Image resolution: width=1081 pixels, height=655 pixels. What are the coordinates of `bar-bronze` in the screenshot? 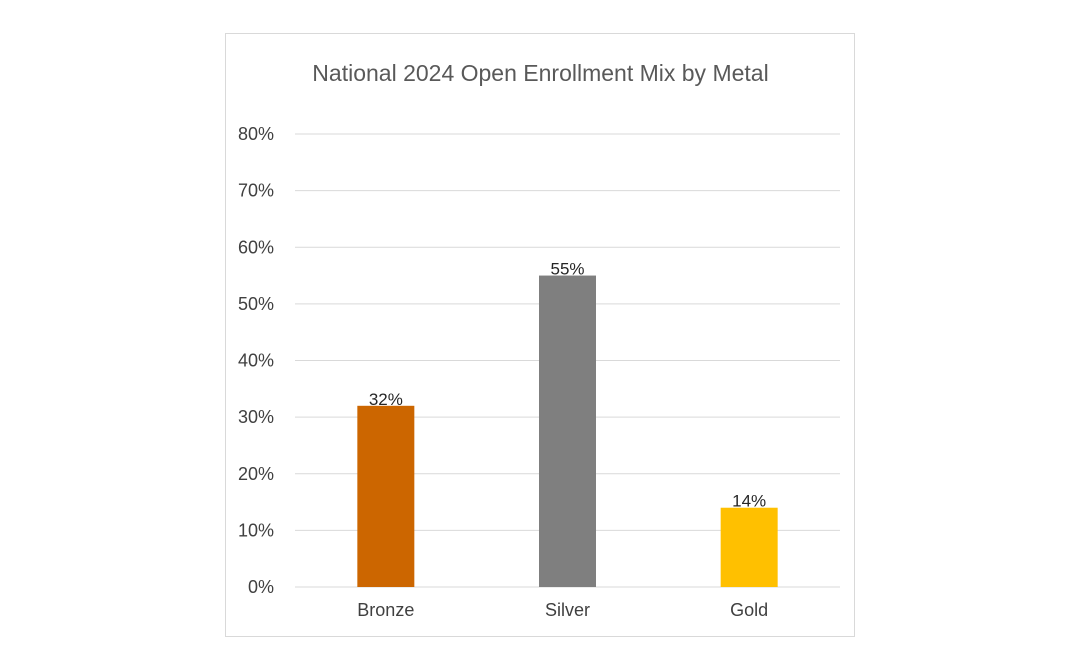 It's located at (386, 496).